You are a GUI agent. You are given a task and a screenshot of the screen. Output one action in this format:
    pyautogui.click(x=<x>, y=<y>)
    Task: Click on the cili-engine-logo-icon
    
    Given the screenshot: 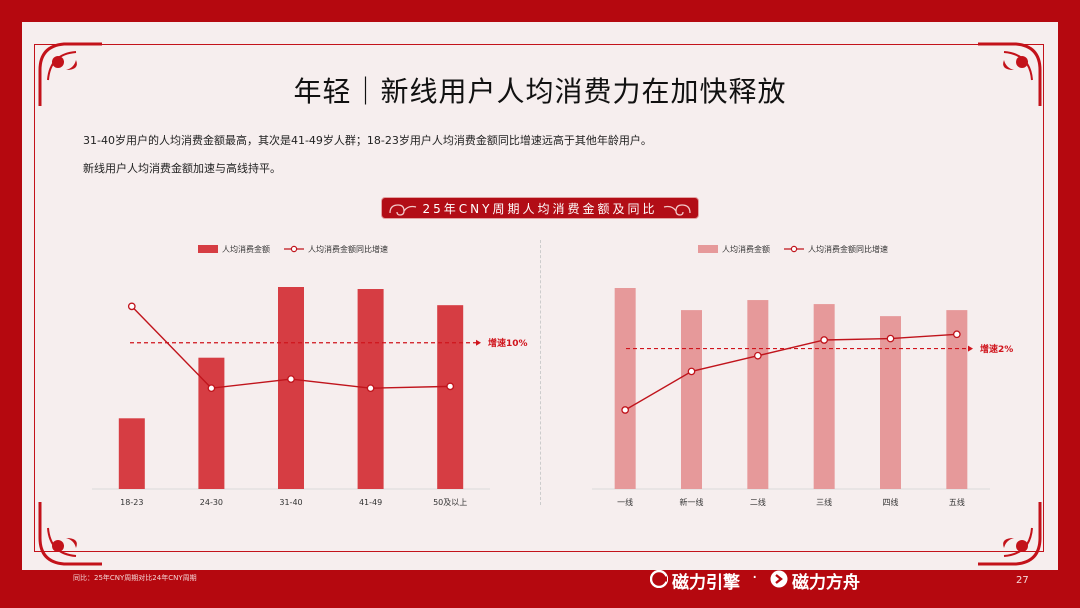 What is the action you would take?
    pyautogui.click(x=659, y=579)
    